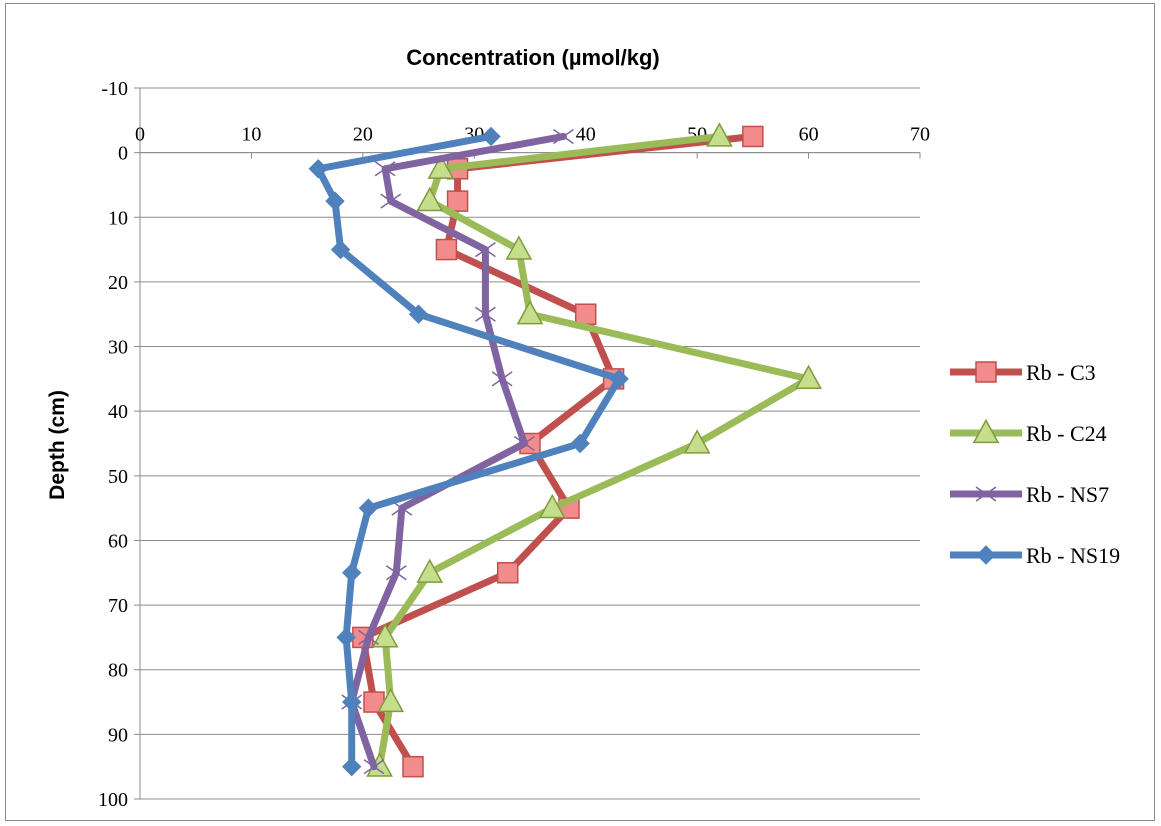 Image resolution: width=1161 pixels, height=826 pixels. Describe the element at coordinates (114, 89) in the screenshot. I see `y-tick-label: -10` at that location.